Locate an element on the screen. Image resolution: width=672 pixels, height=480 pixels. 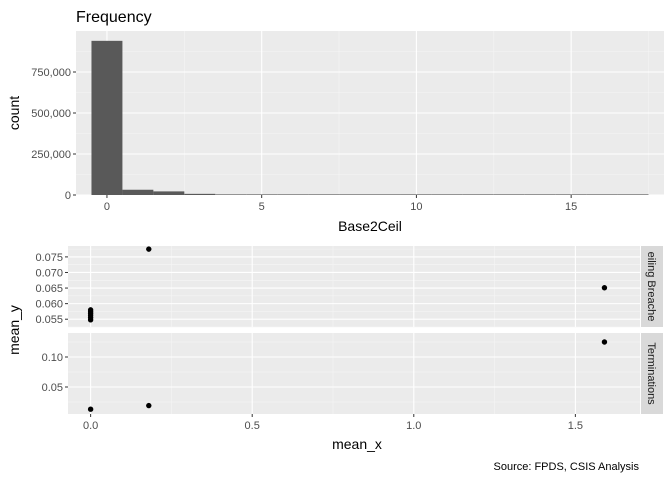
chart-caption: Source: FPDS, CSIS Analysis is located at coordinates (567, 467).